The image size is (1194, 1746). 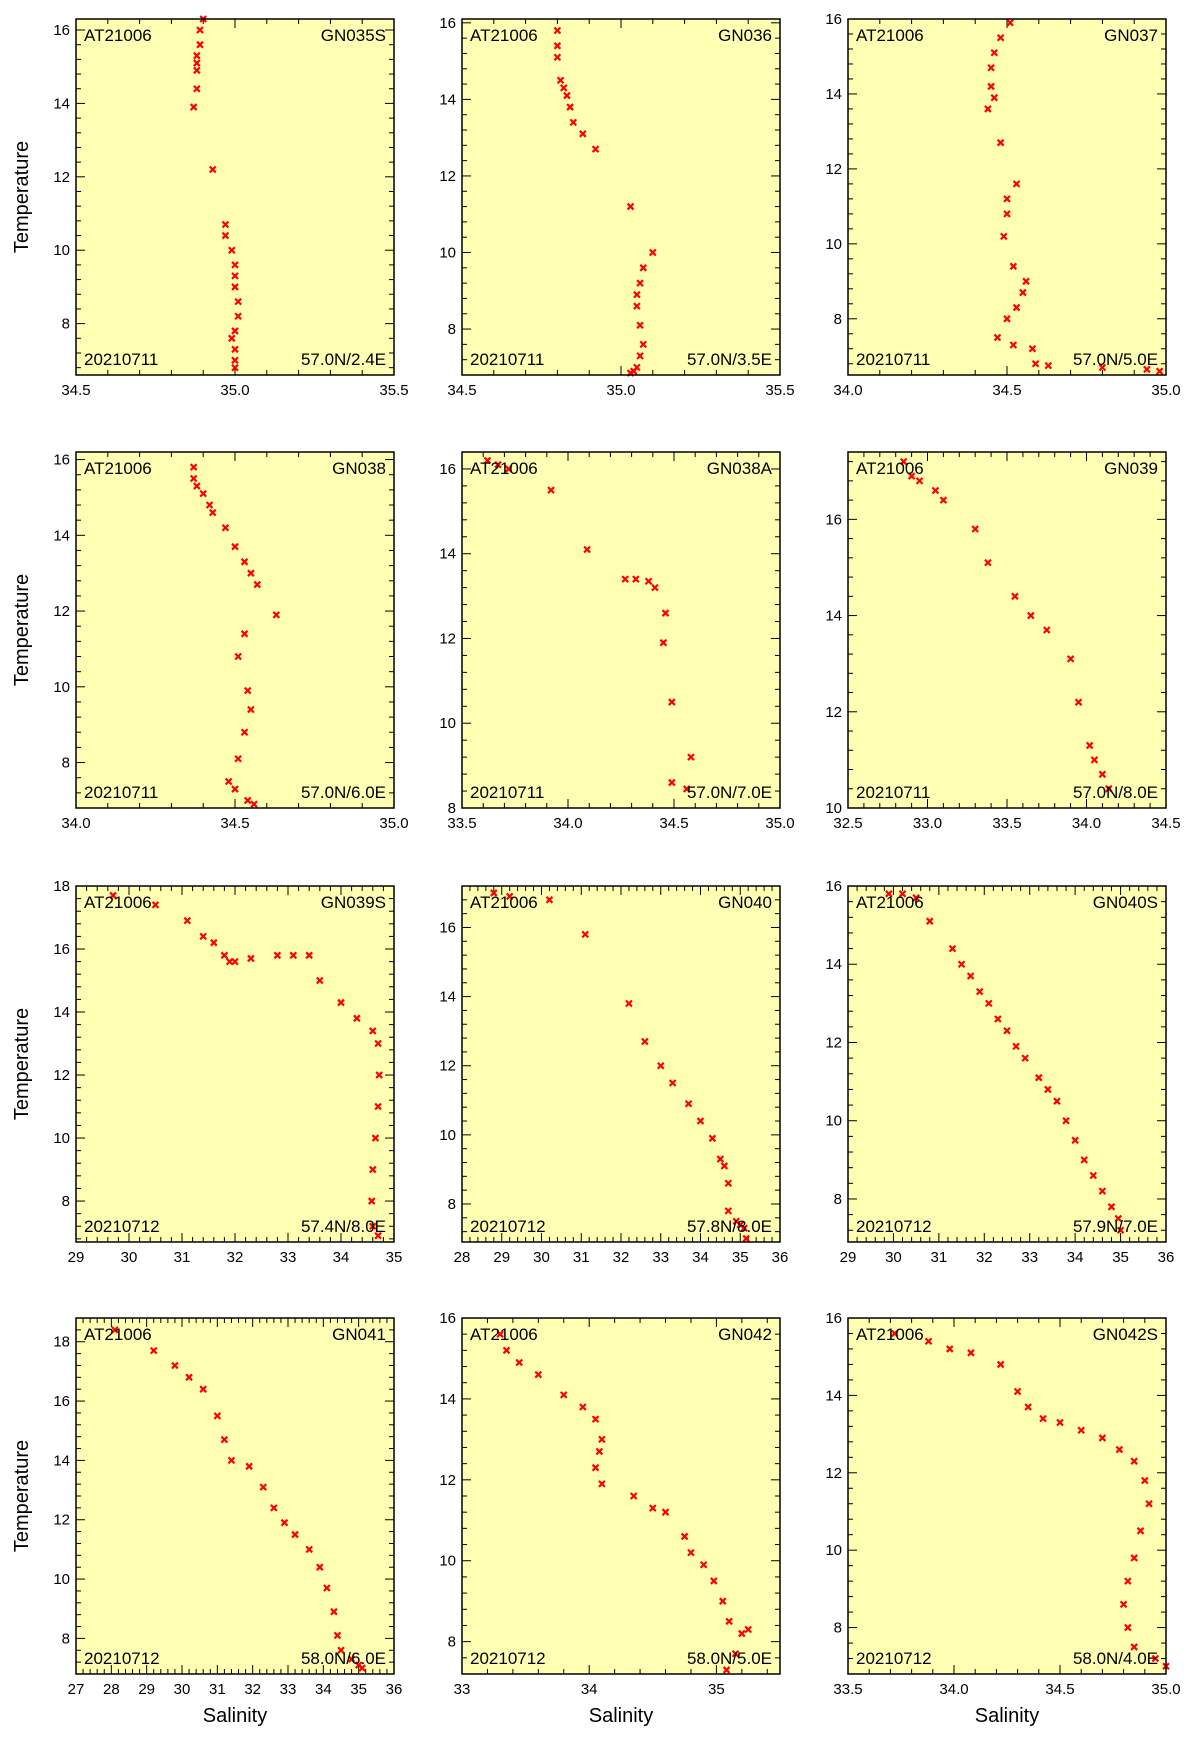 I want to click on position-label: 58.0N/5.0E, so click(x=729, y=1658).